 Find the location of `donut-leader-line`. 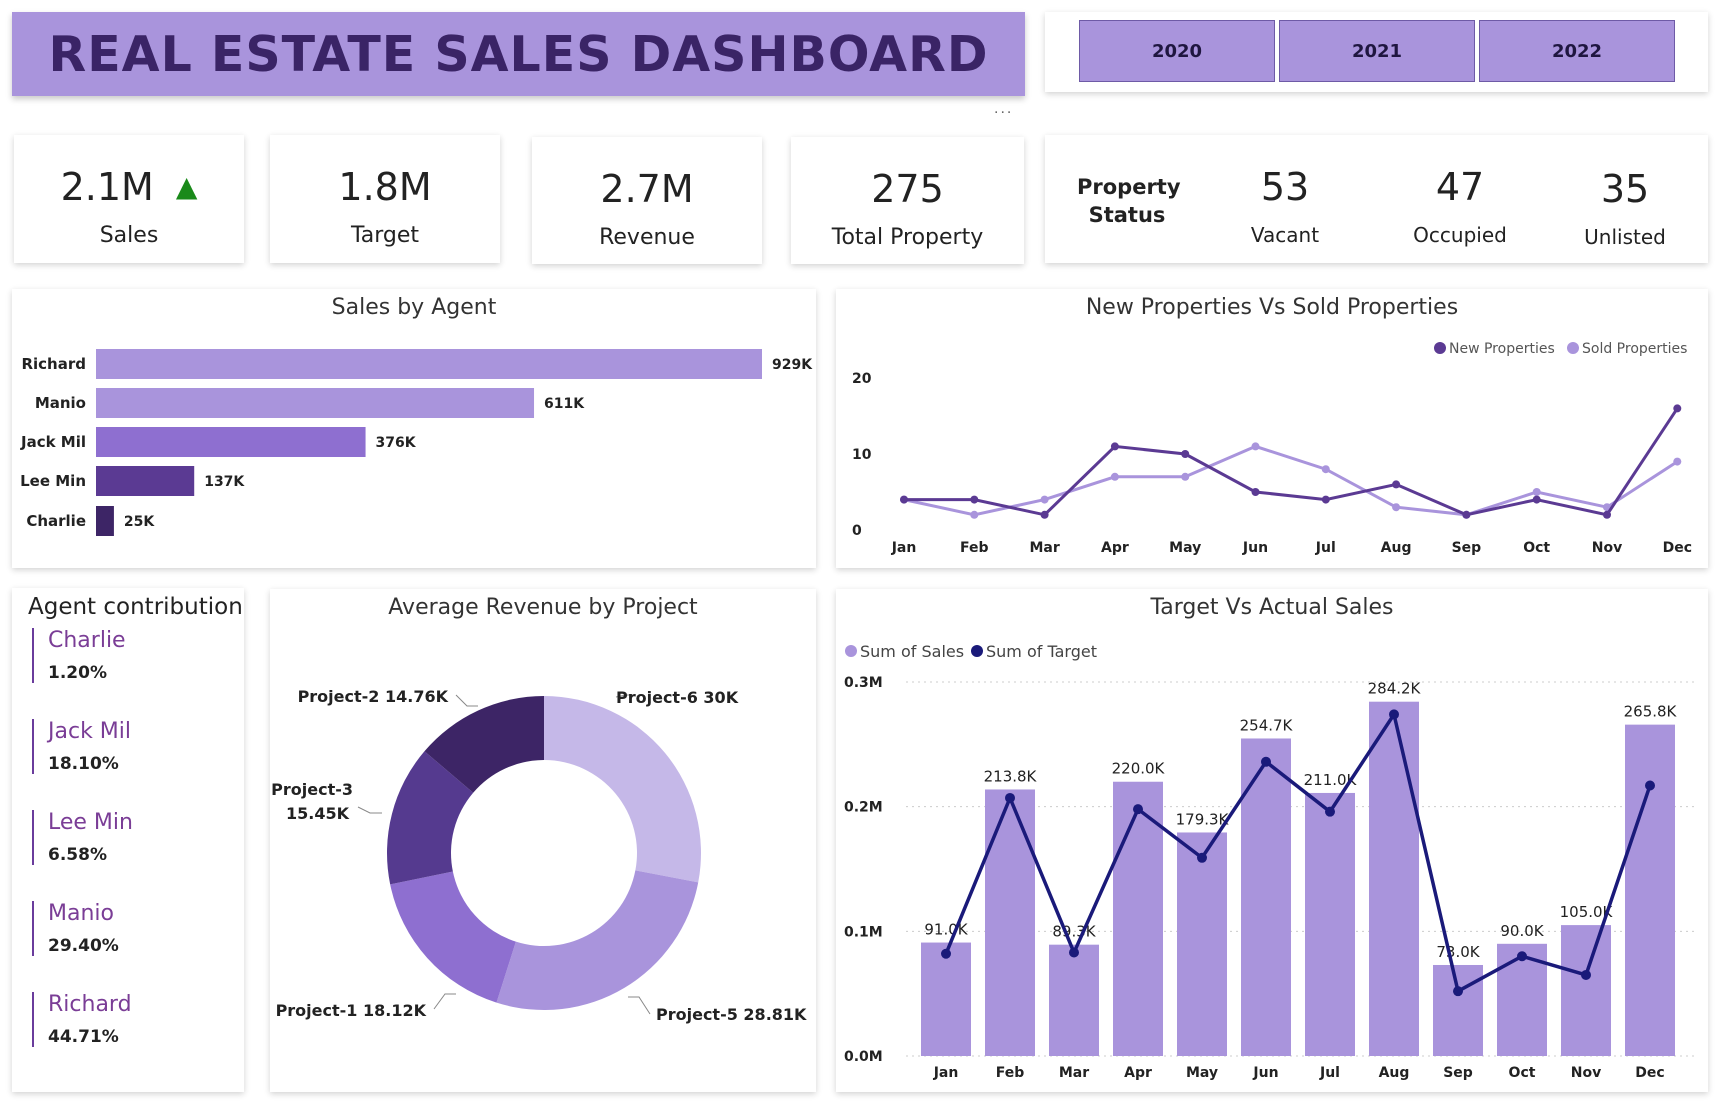

donut-leader-line is located at coordinates (639, 1005).